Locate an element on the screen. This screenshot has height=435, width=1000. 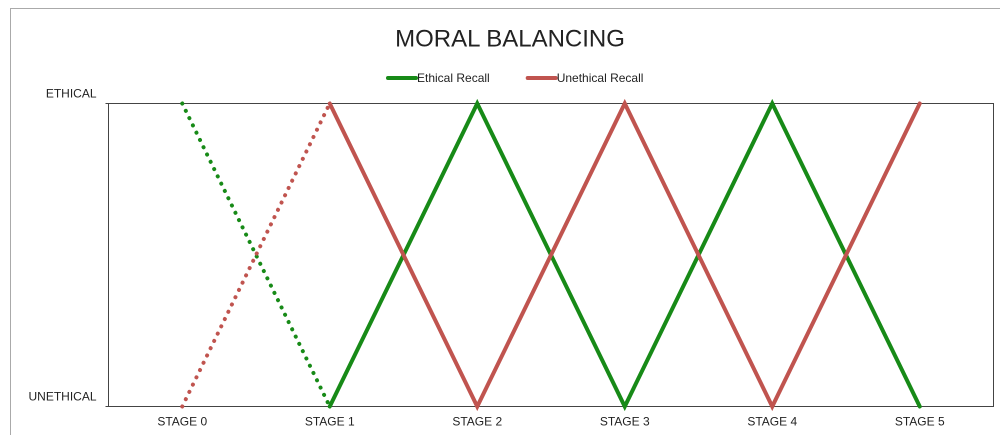
x-tick-label: STAGE 1 is located at coordinates (330, 422).